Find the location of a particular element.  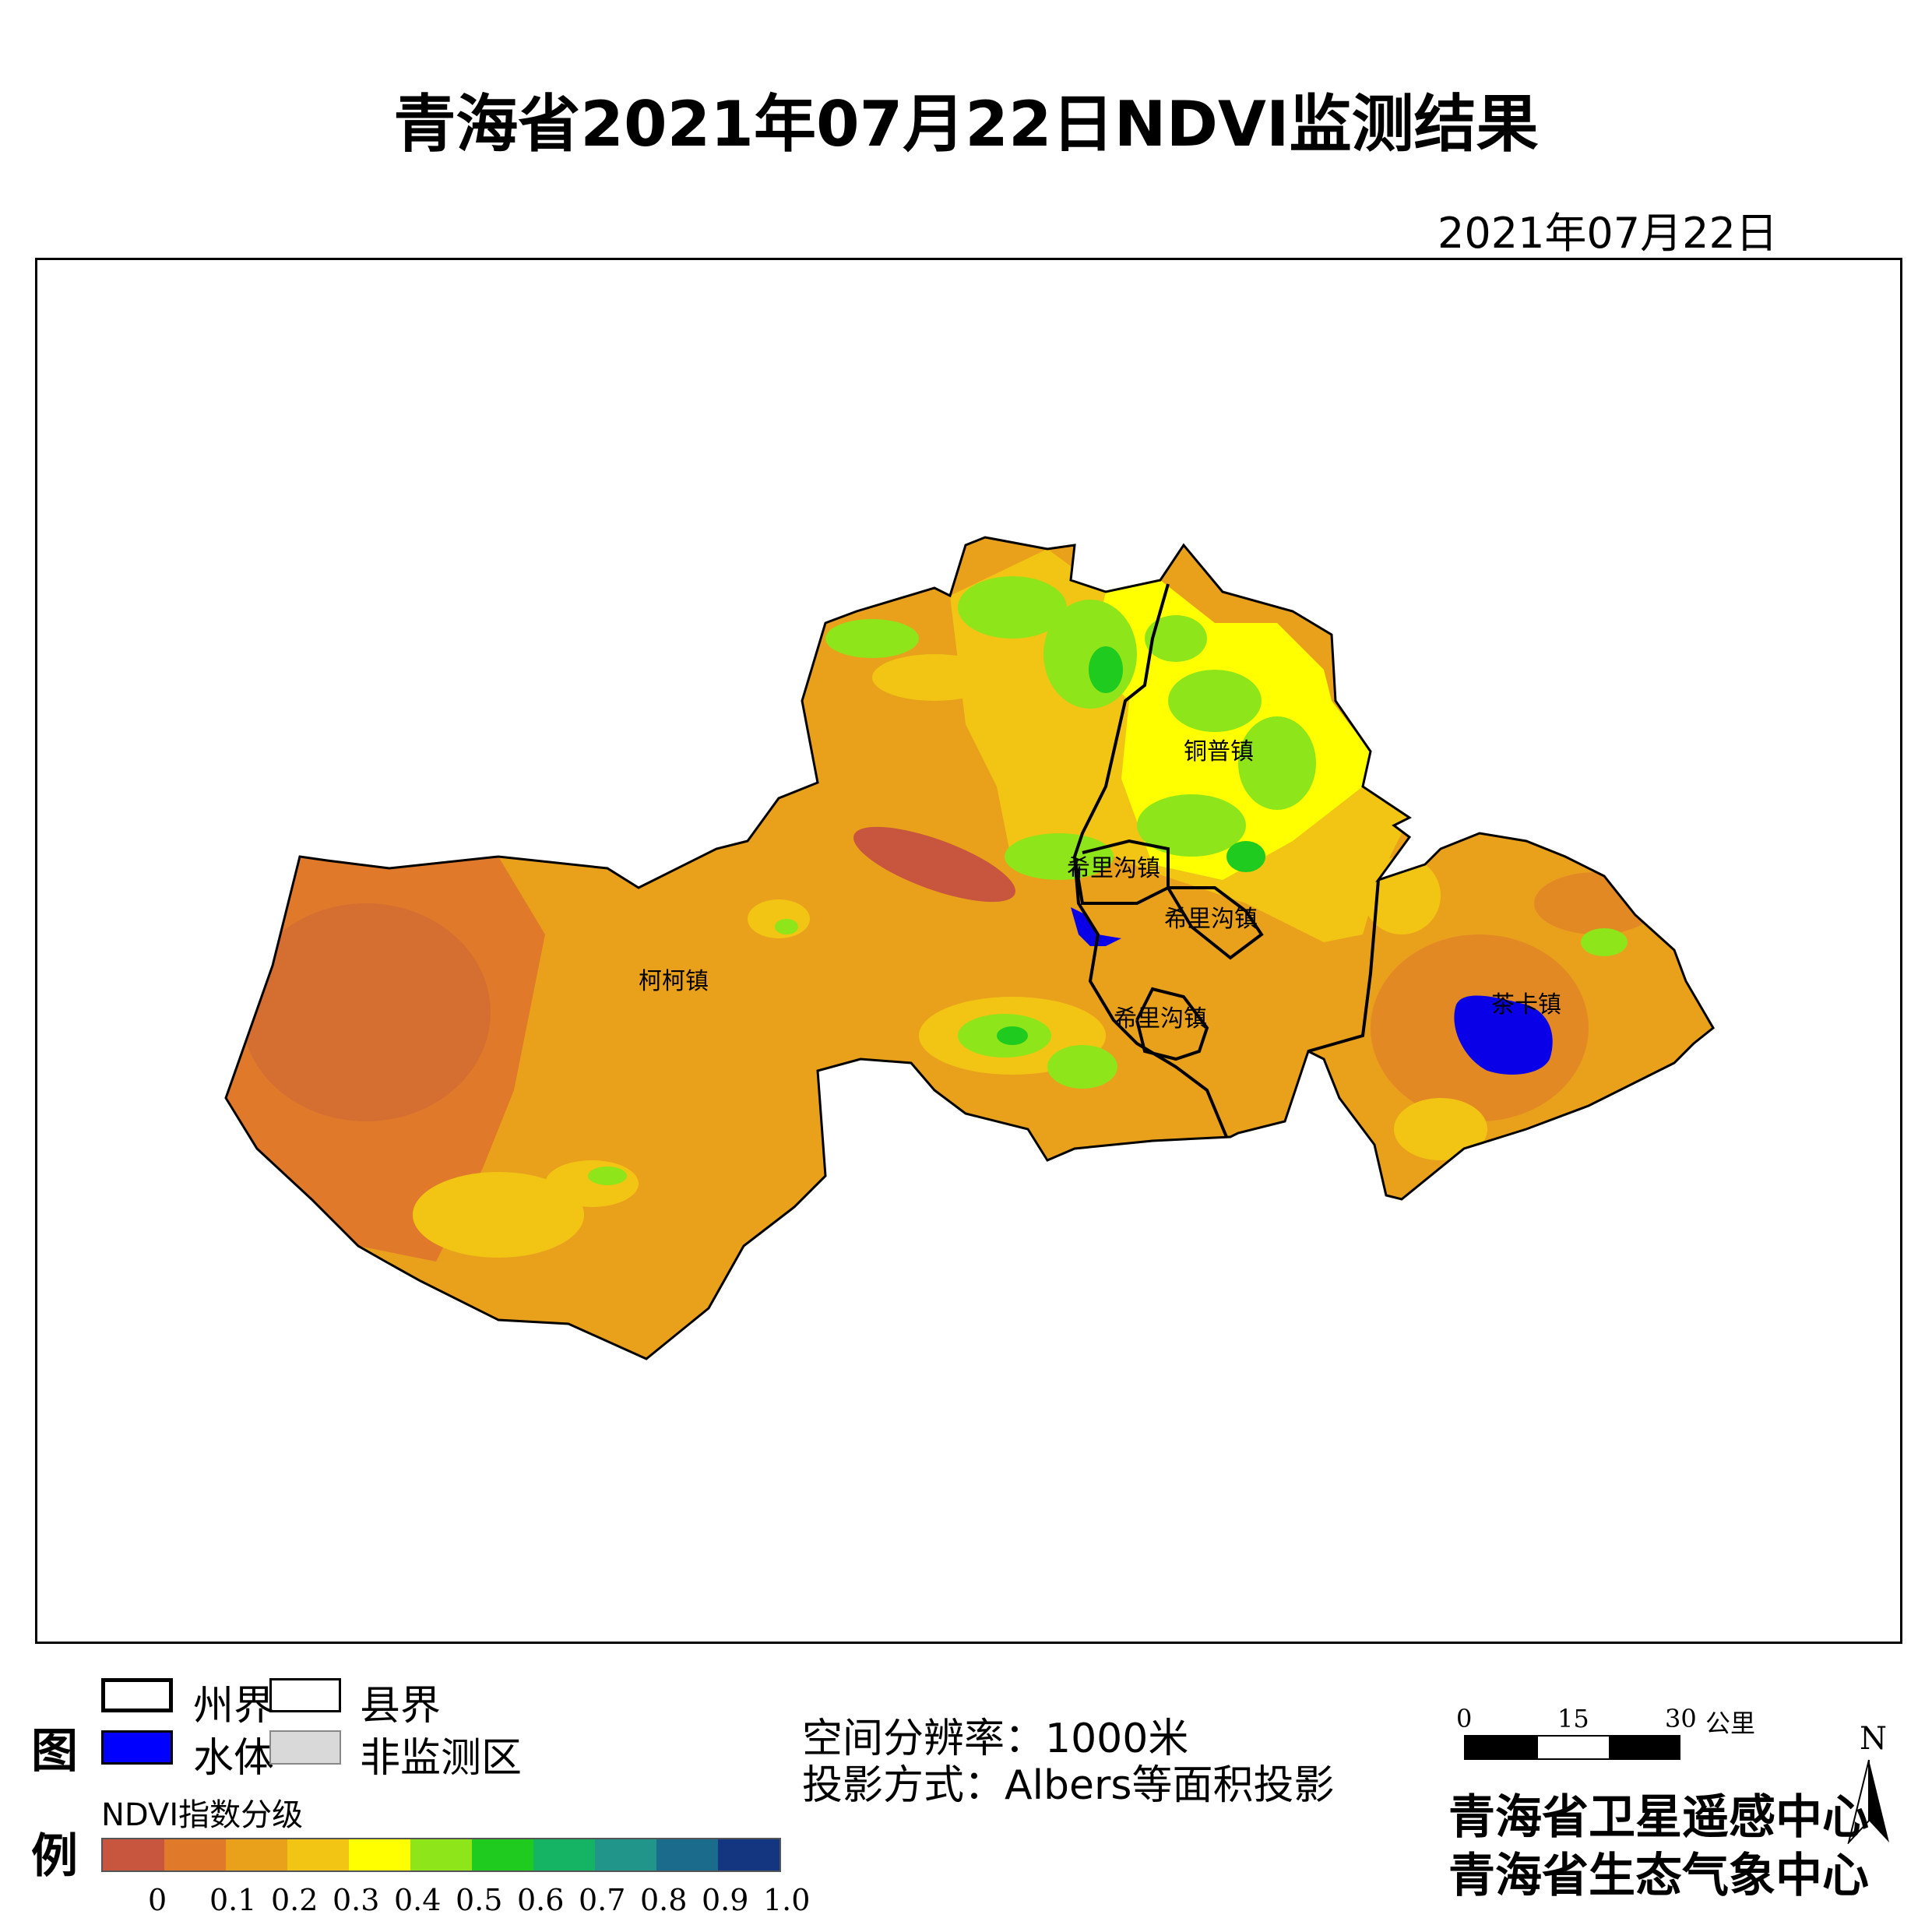

ndvi-tick-label: 0.5 is located at coordinates (479, 1900).